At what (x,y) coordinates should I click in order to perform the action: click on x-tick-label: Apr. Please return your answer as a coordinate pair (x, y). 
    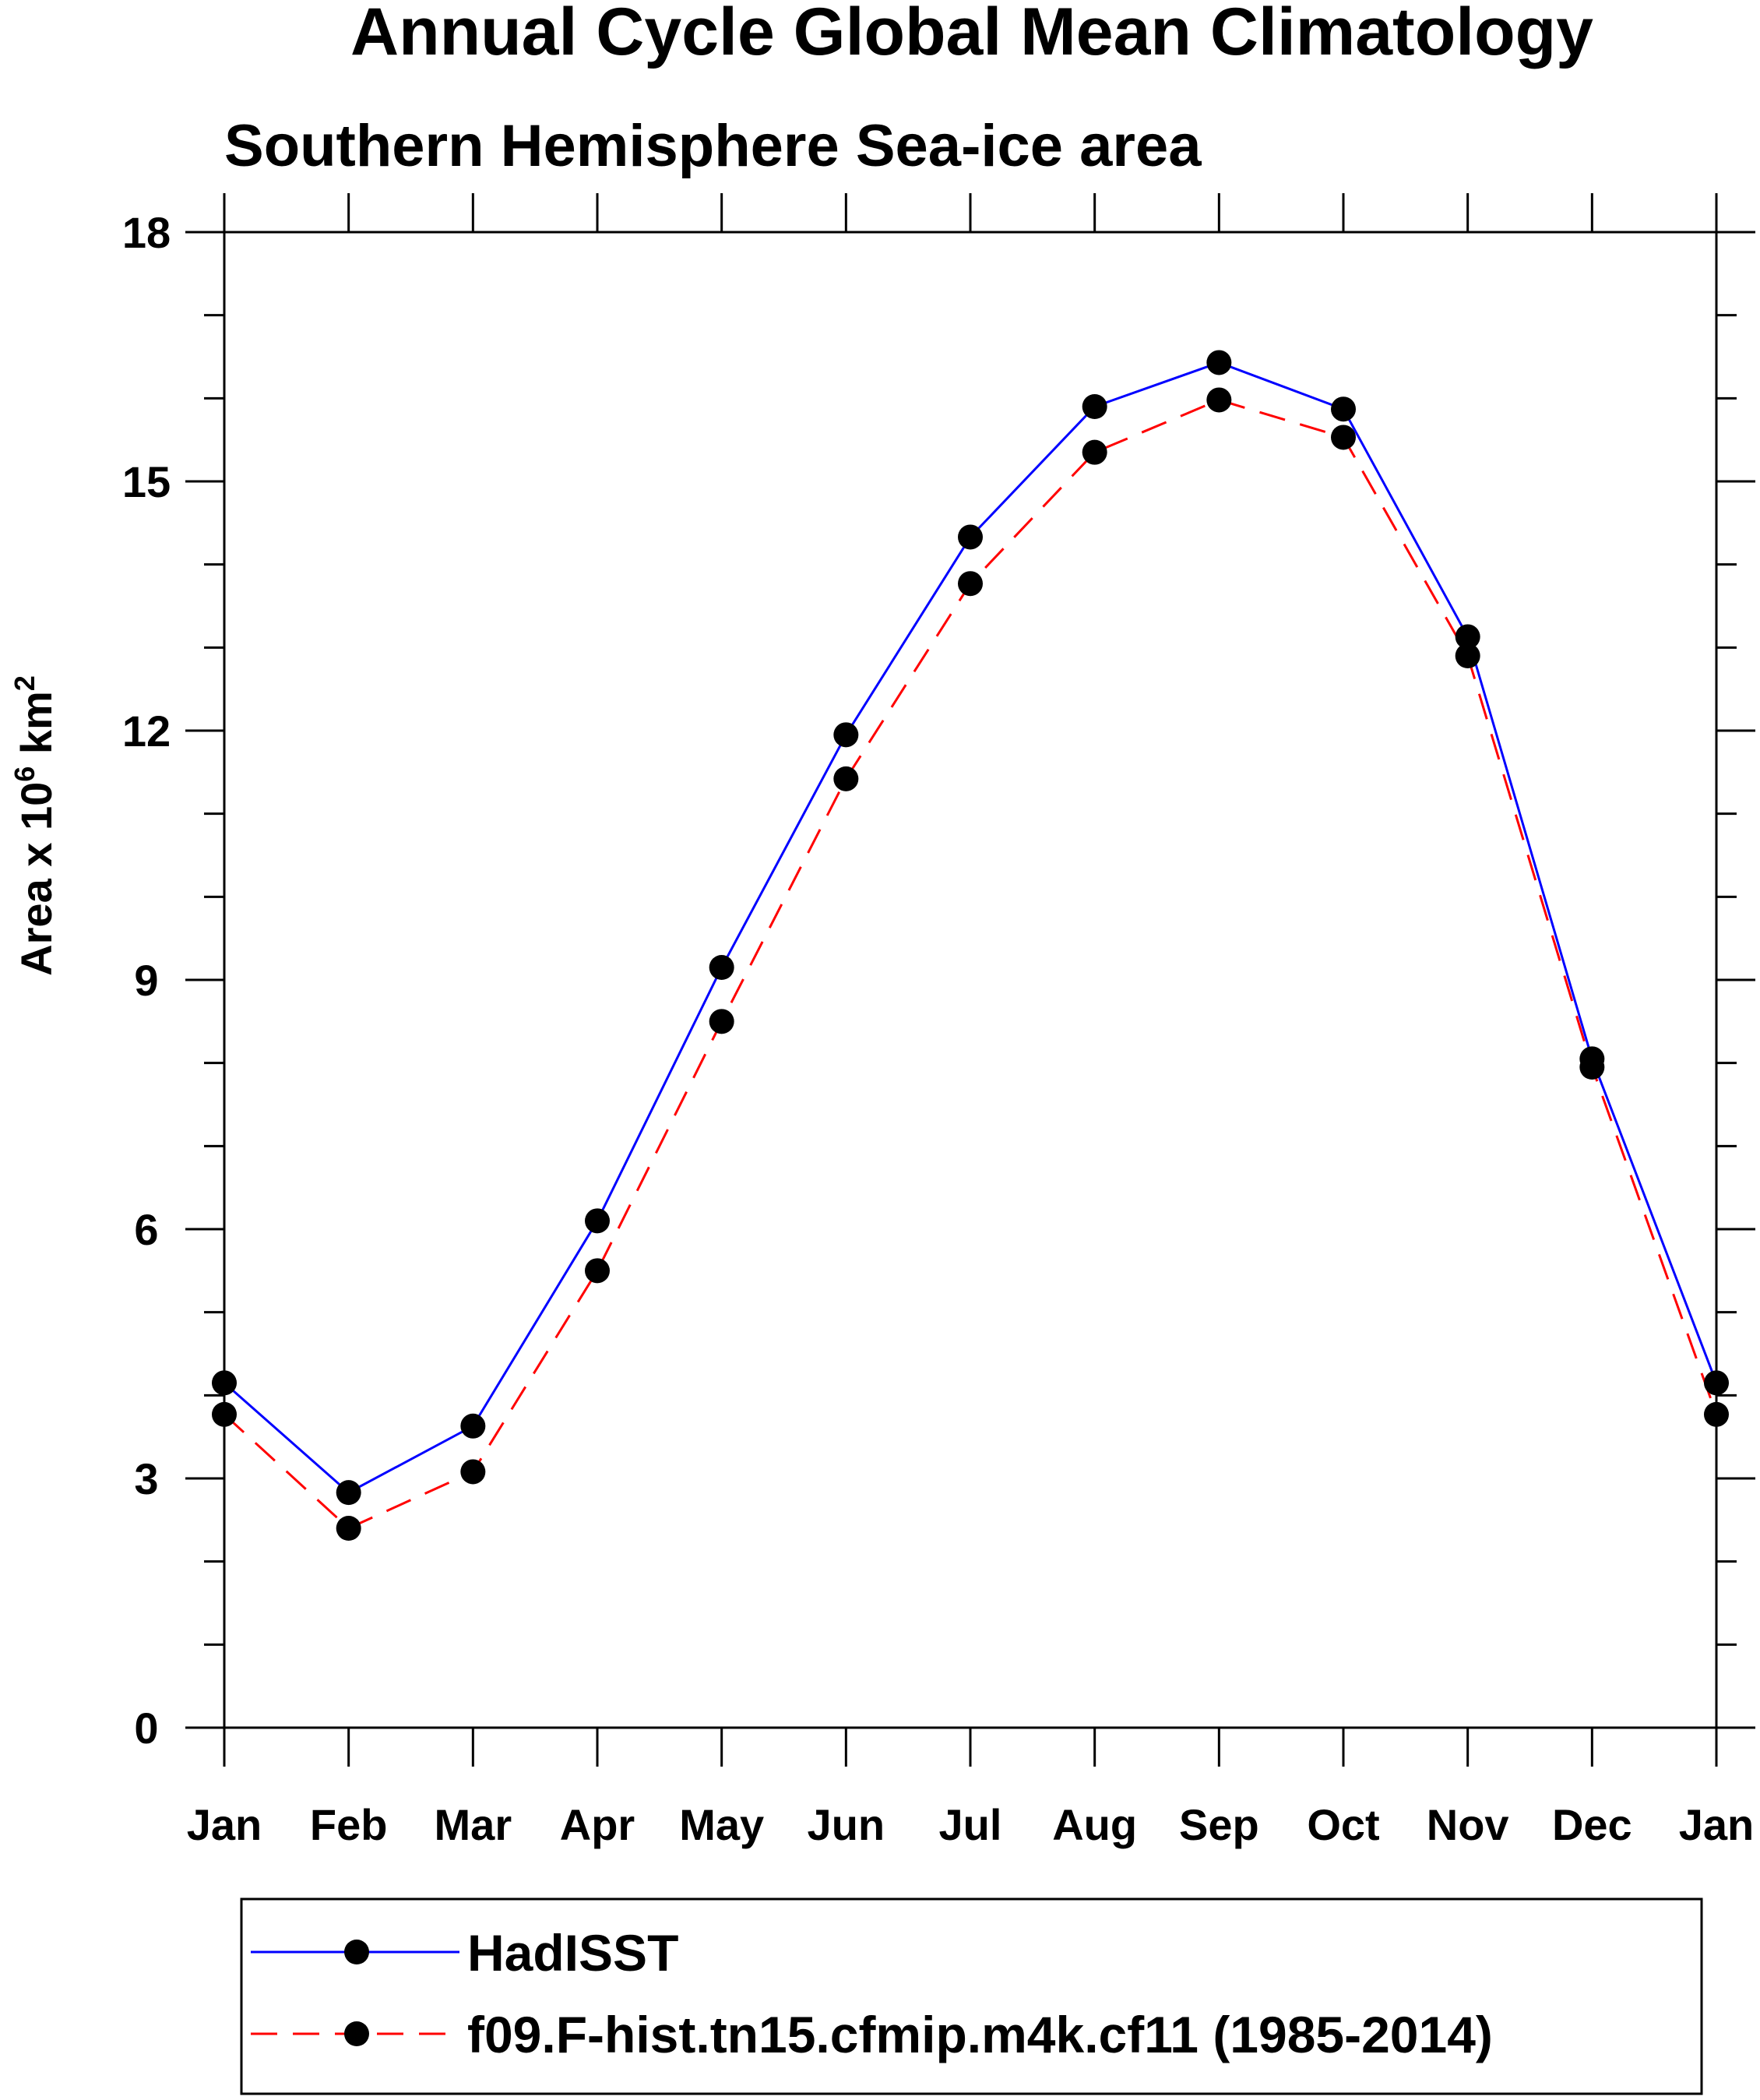
    Looking at the image, I should click on (597, 1824).